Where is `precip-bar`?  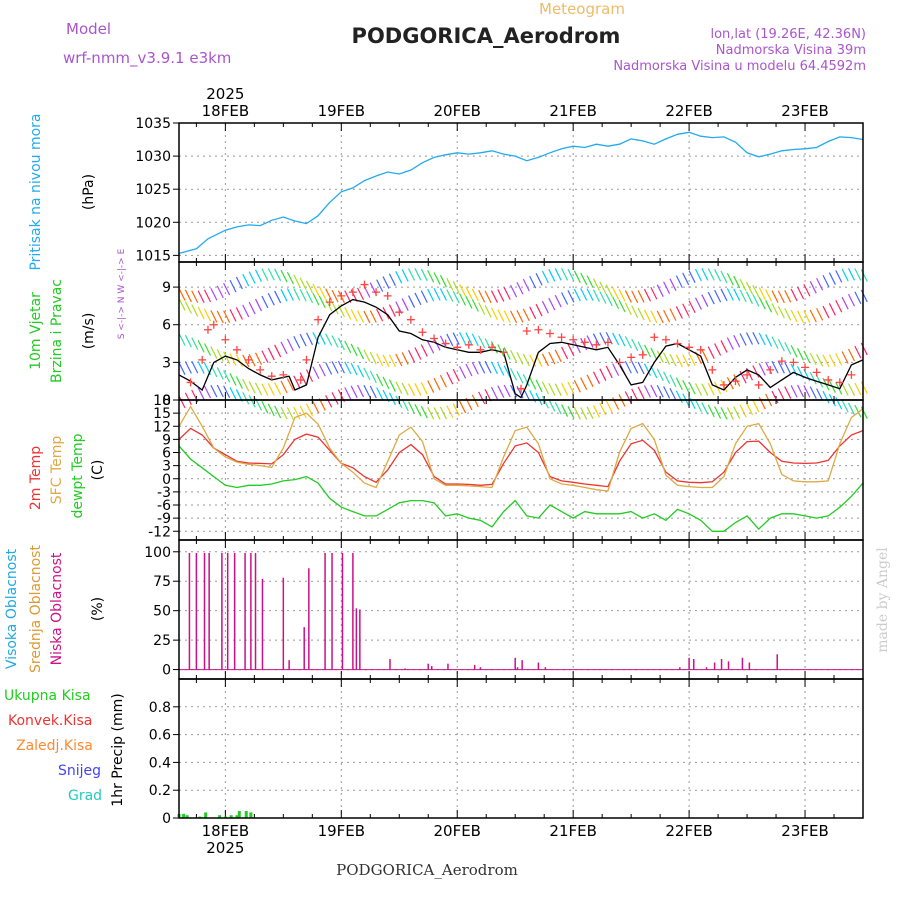
precip-bar is located at coordinates (246, 814).